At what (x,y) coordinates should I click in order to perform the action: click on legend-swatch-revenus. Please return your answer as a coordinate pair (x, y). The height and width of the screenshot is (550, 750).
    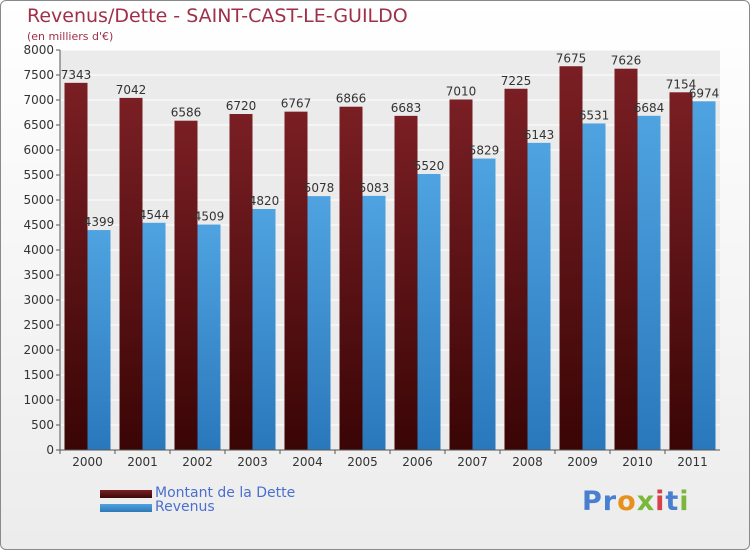
    Looking at the image, I should click on (126, 508).